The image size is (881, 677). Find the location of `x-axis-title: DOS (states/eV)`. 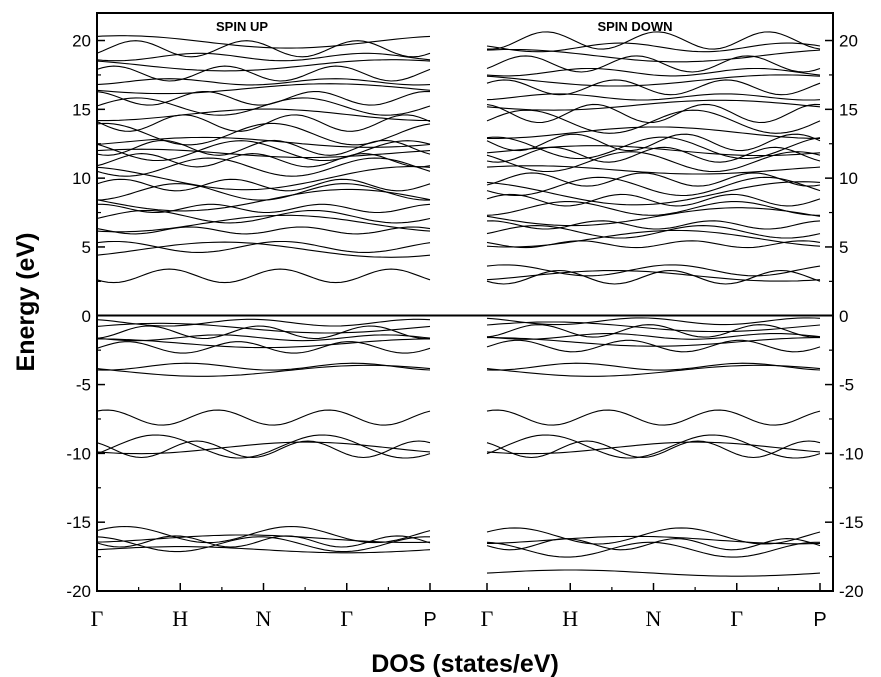

x-axis-title: DOS (states/eV) is located at coordinates (465, 663).